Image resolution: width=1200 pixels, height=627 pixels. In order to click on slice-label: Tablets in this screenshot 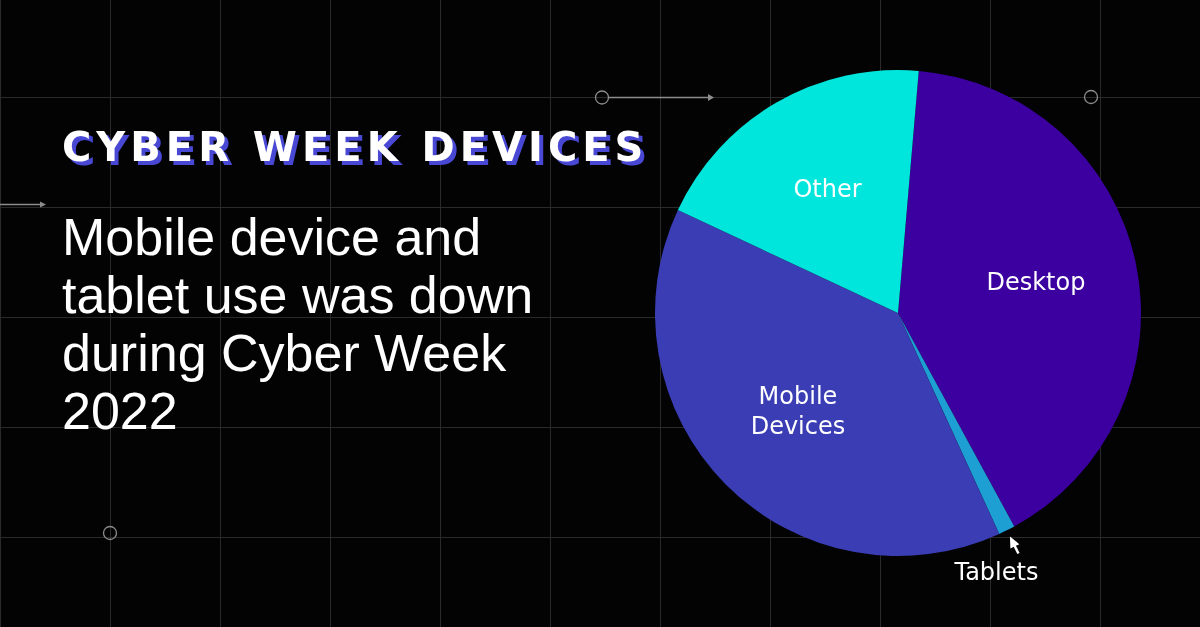, I will do `click(996, 571)`.